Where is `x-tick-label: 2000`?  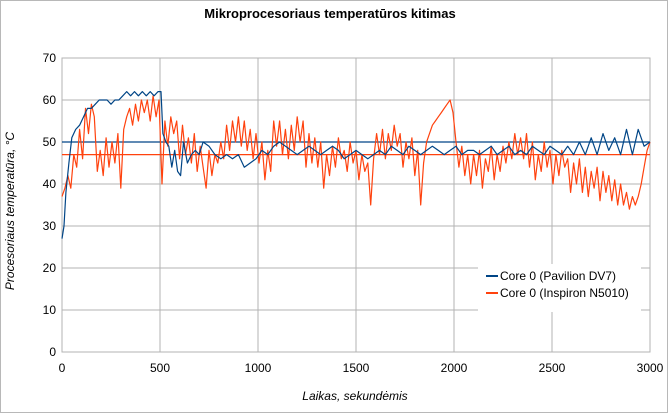 x-tick-label: 2000 is located at coordinates (454, 368).